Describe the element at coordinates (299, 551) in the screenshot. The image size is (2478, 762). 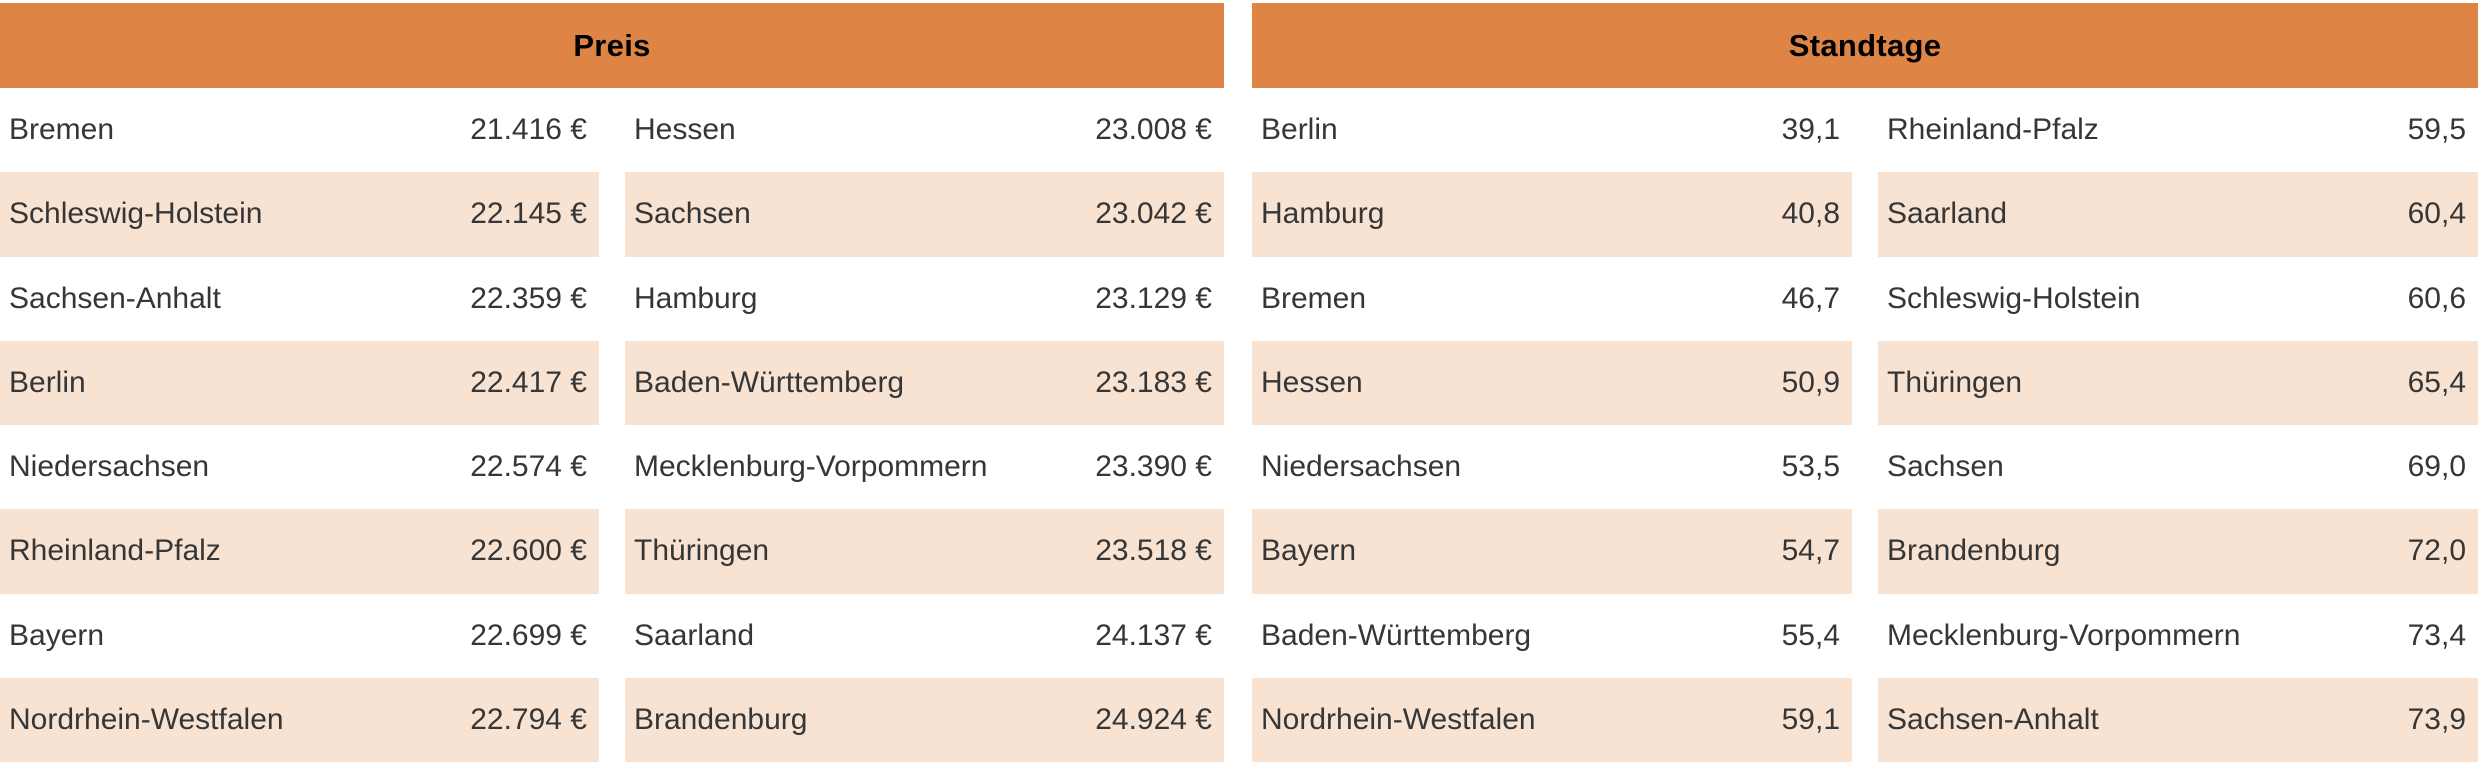
I see `table-row: Rheinland-Pfalz 22.600 €` at that location.